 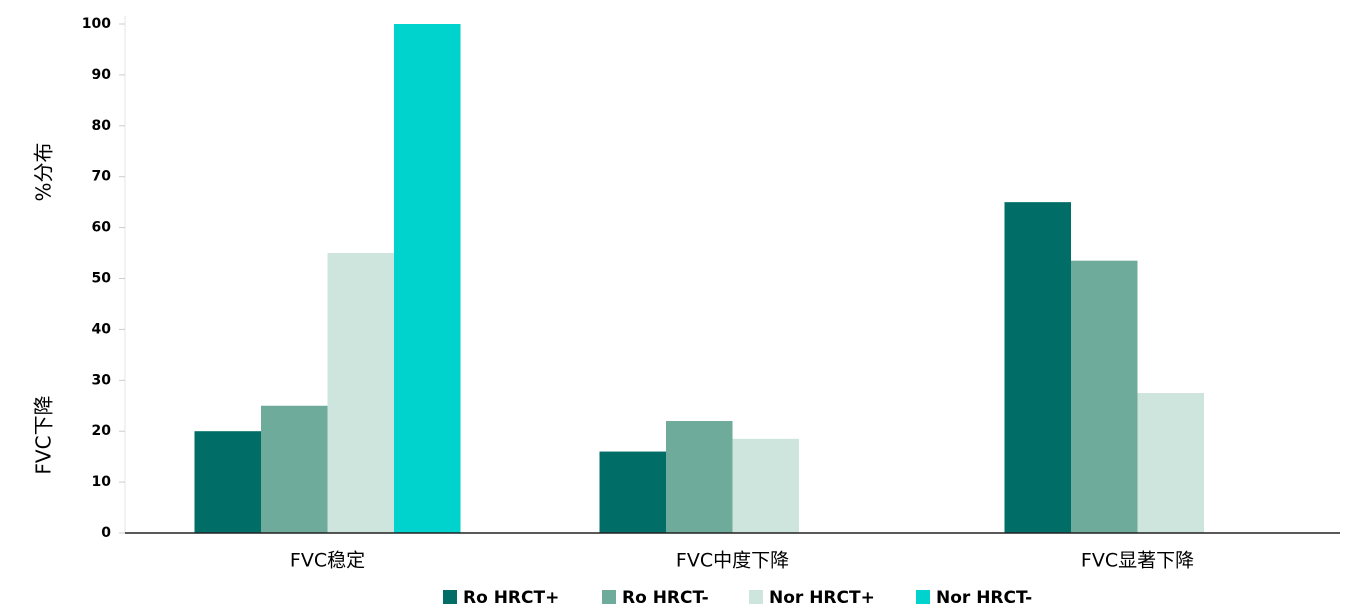 I want to click on y-tick-label: 0, so click(x=106, y=533).